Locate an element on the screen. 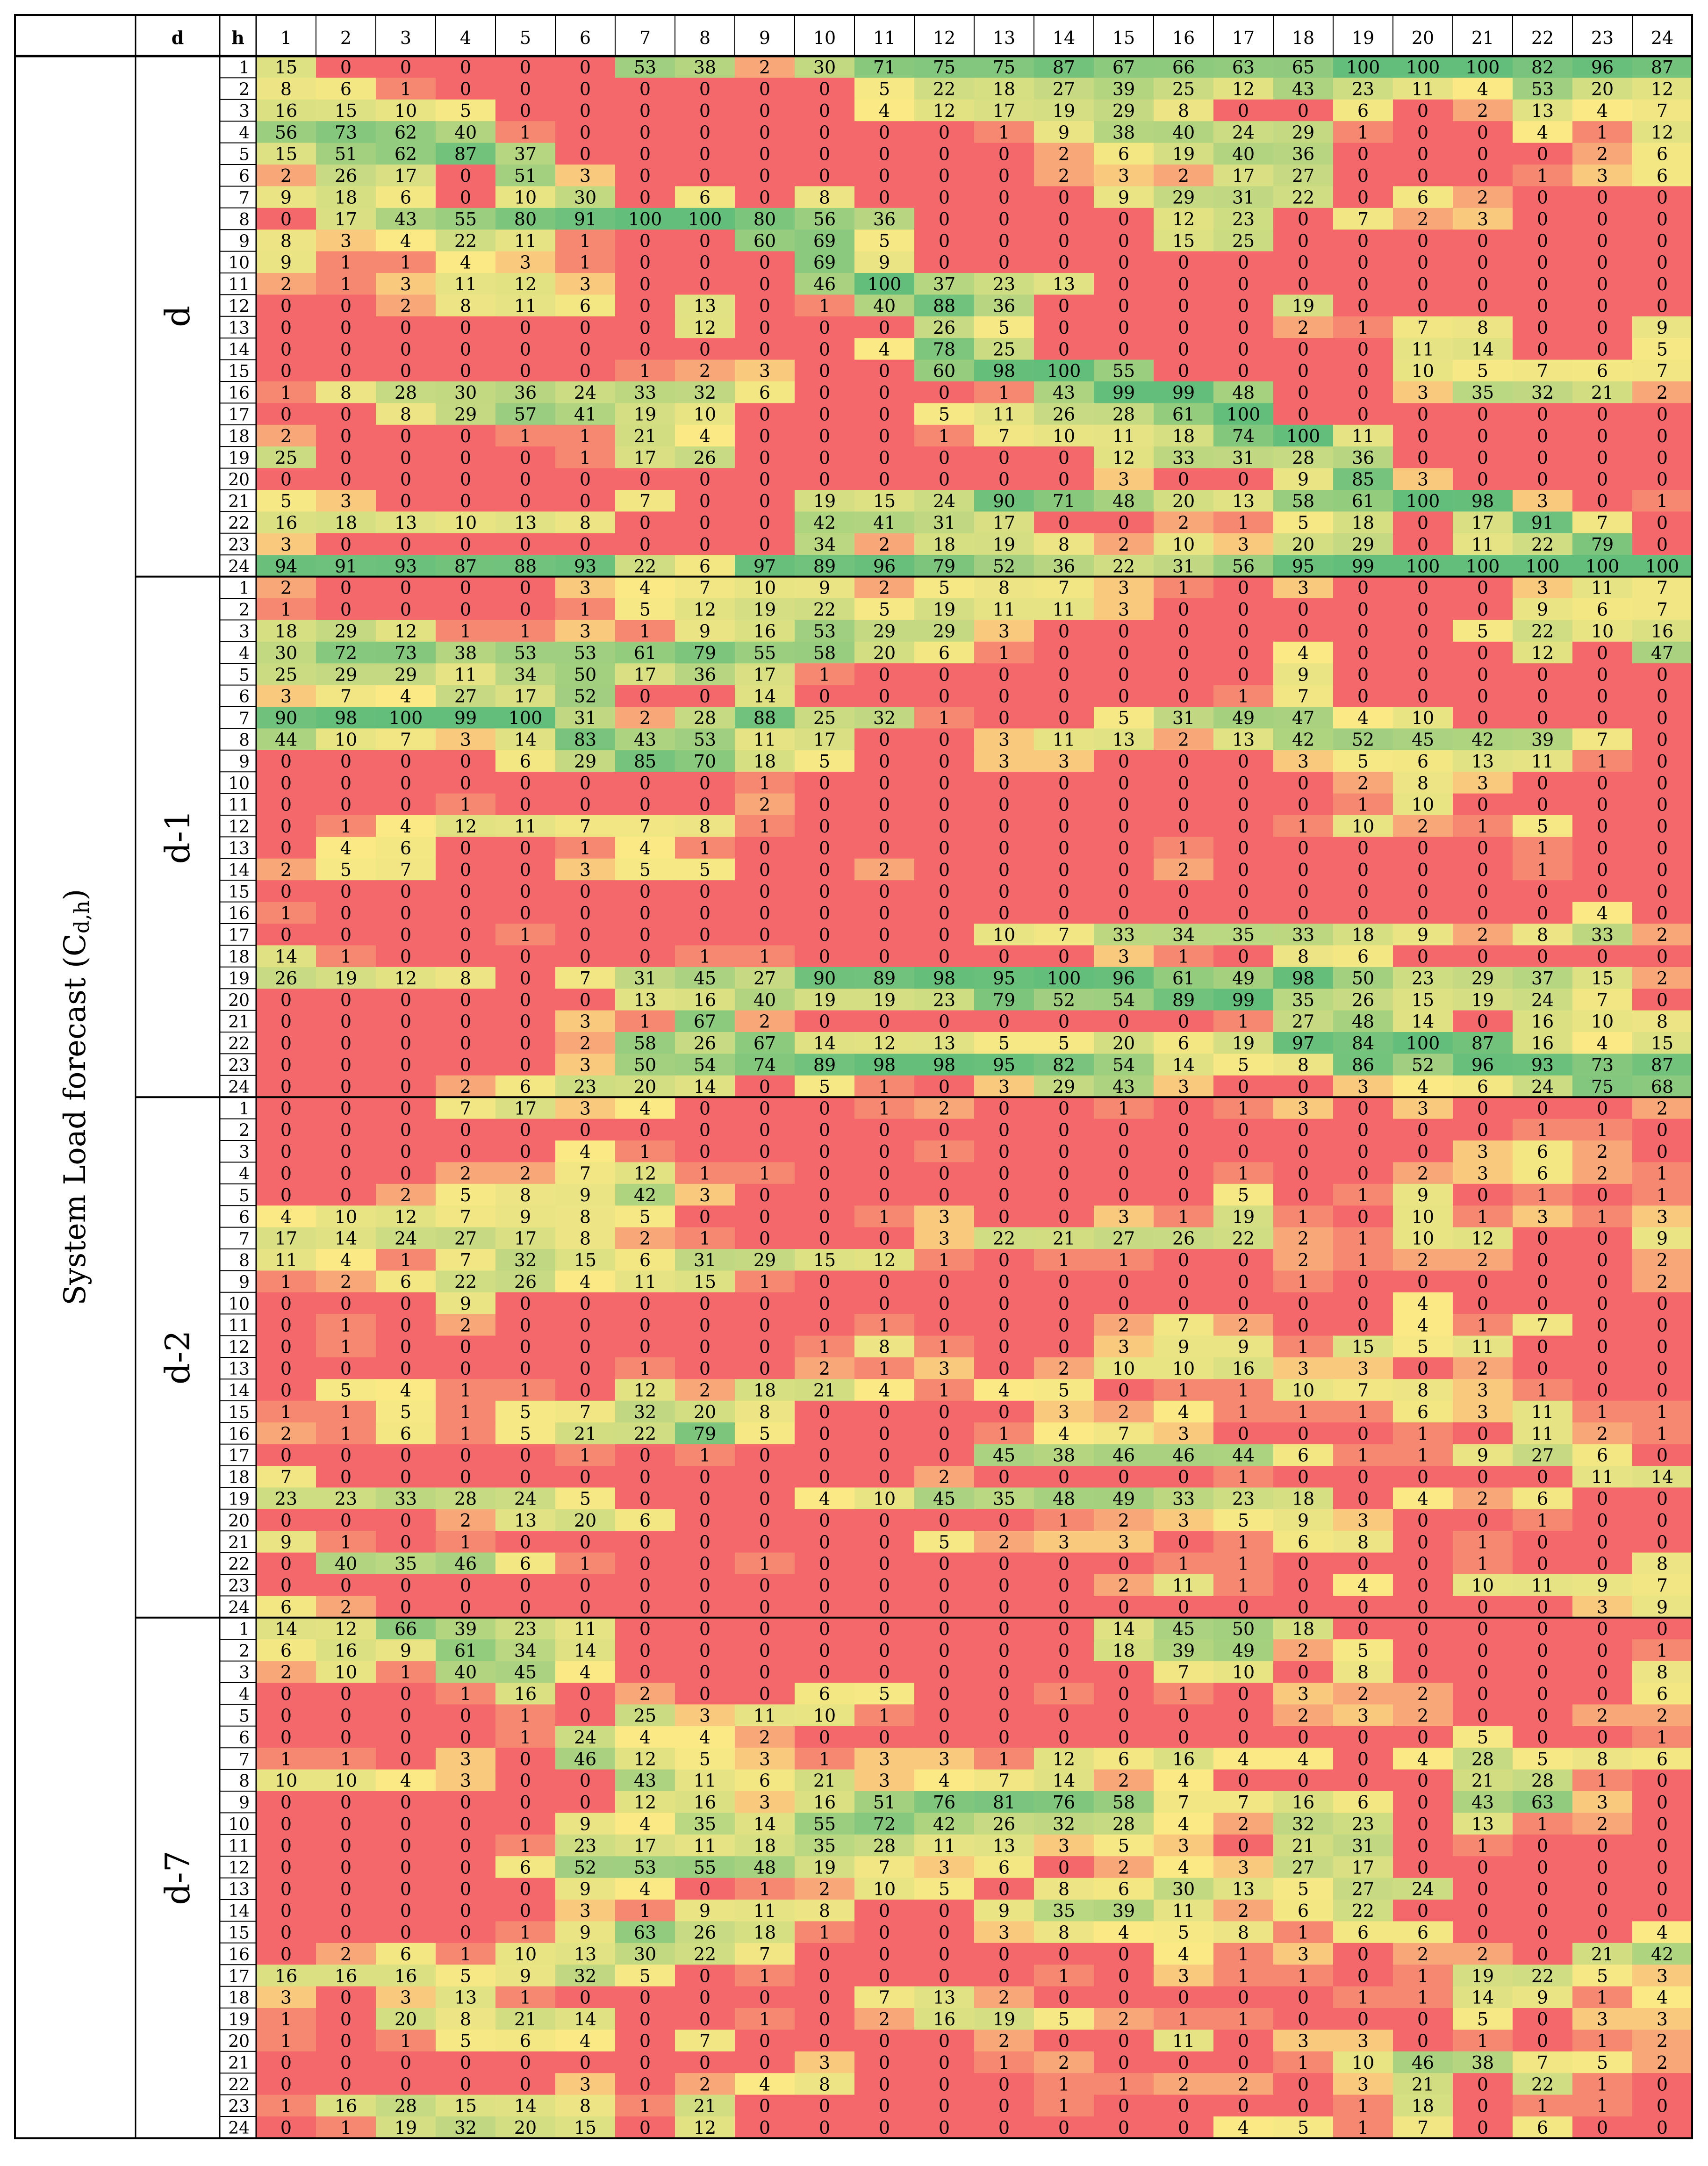 This screenshot has width=1708, height=2166. cell-value-label: 98 is located at coordinates (1482, 501).